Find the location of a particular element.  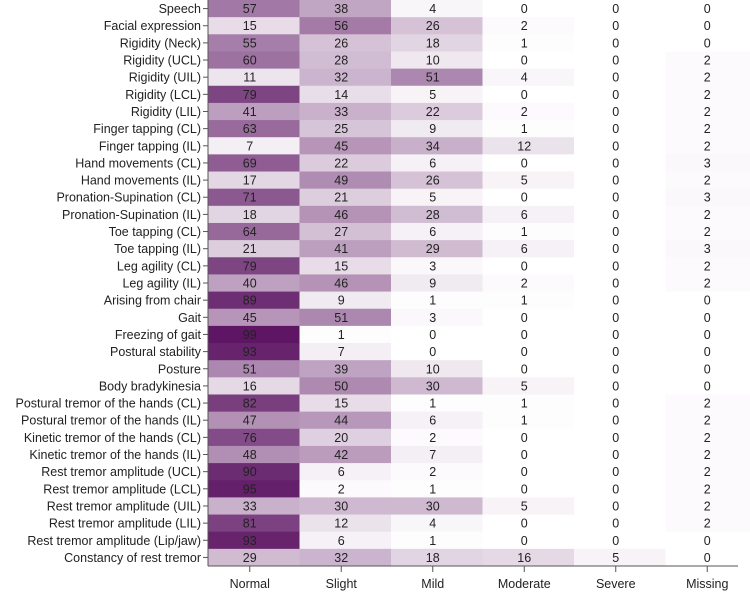

row-label: Finger tapping (IL) is located at coordinates (150, 146).